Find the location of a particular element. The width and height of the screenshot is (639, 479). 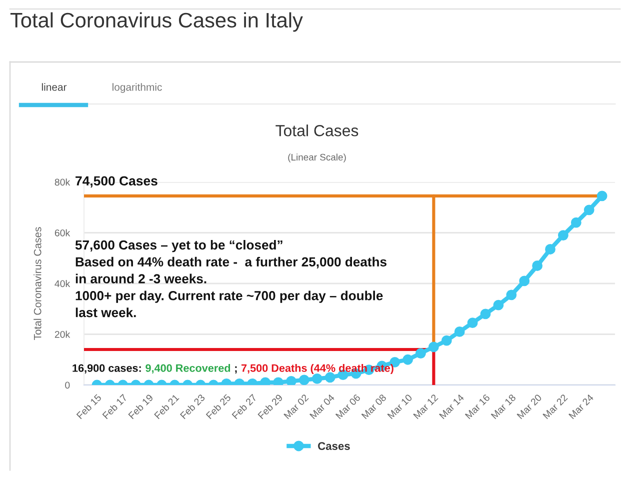

y-tick-label: 20k is located at coordinates (62, 334).